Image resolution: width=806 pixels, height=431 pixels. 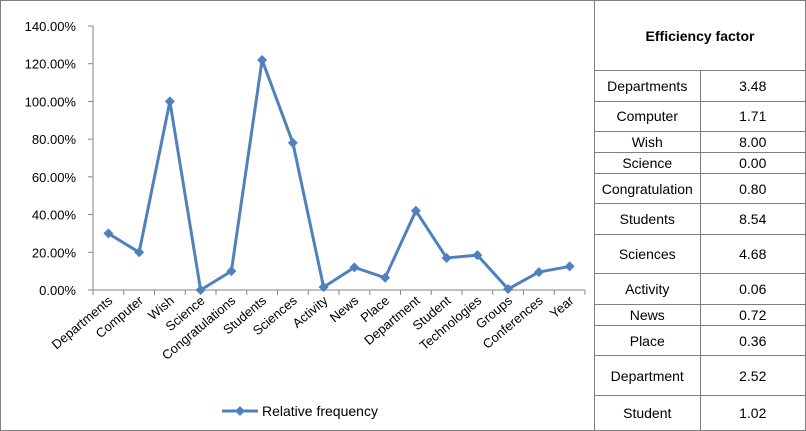 What do you see at coordinates (752, 219) in the screenshot?
I see `efficiency-value-cell: 8.54` at bounding box center [752, 219].